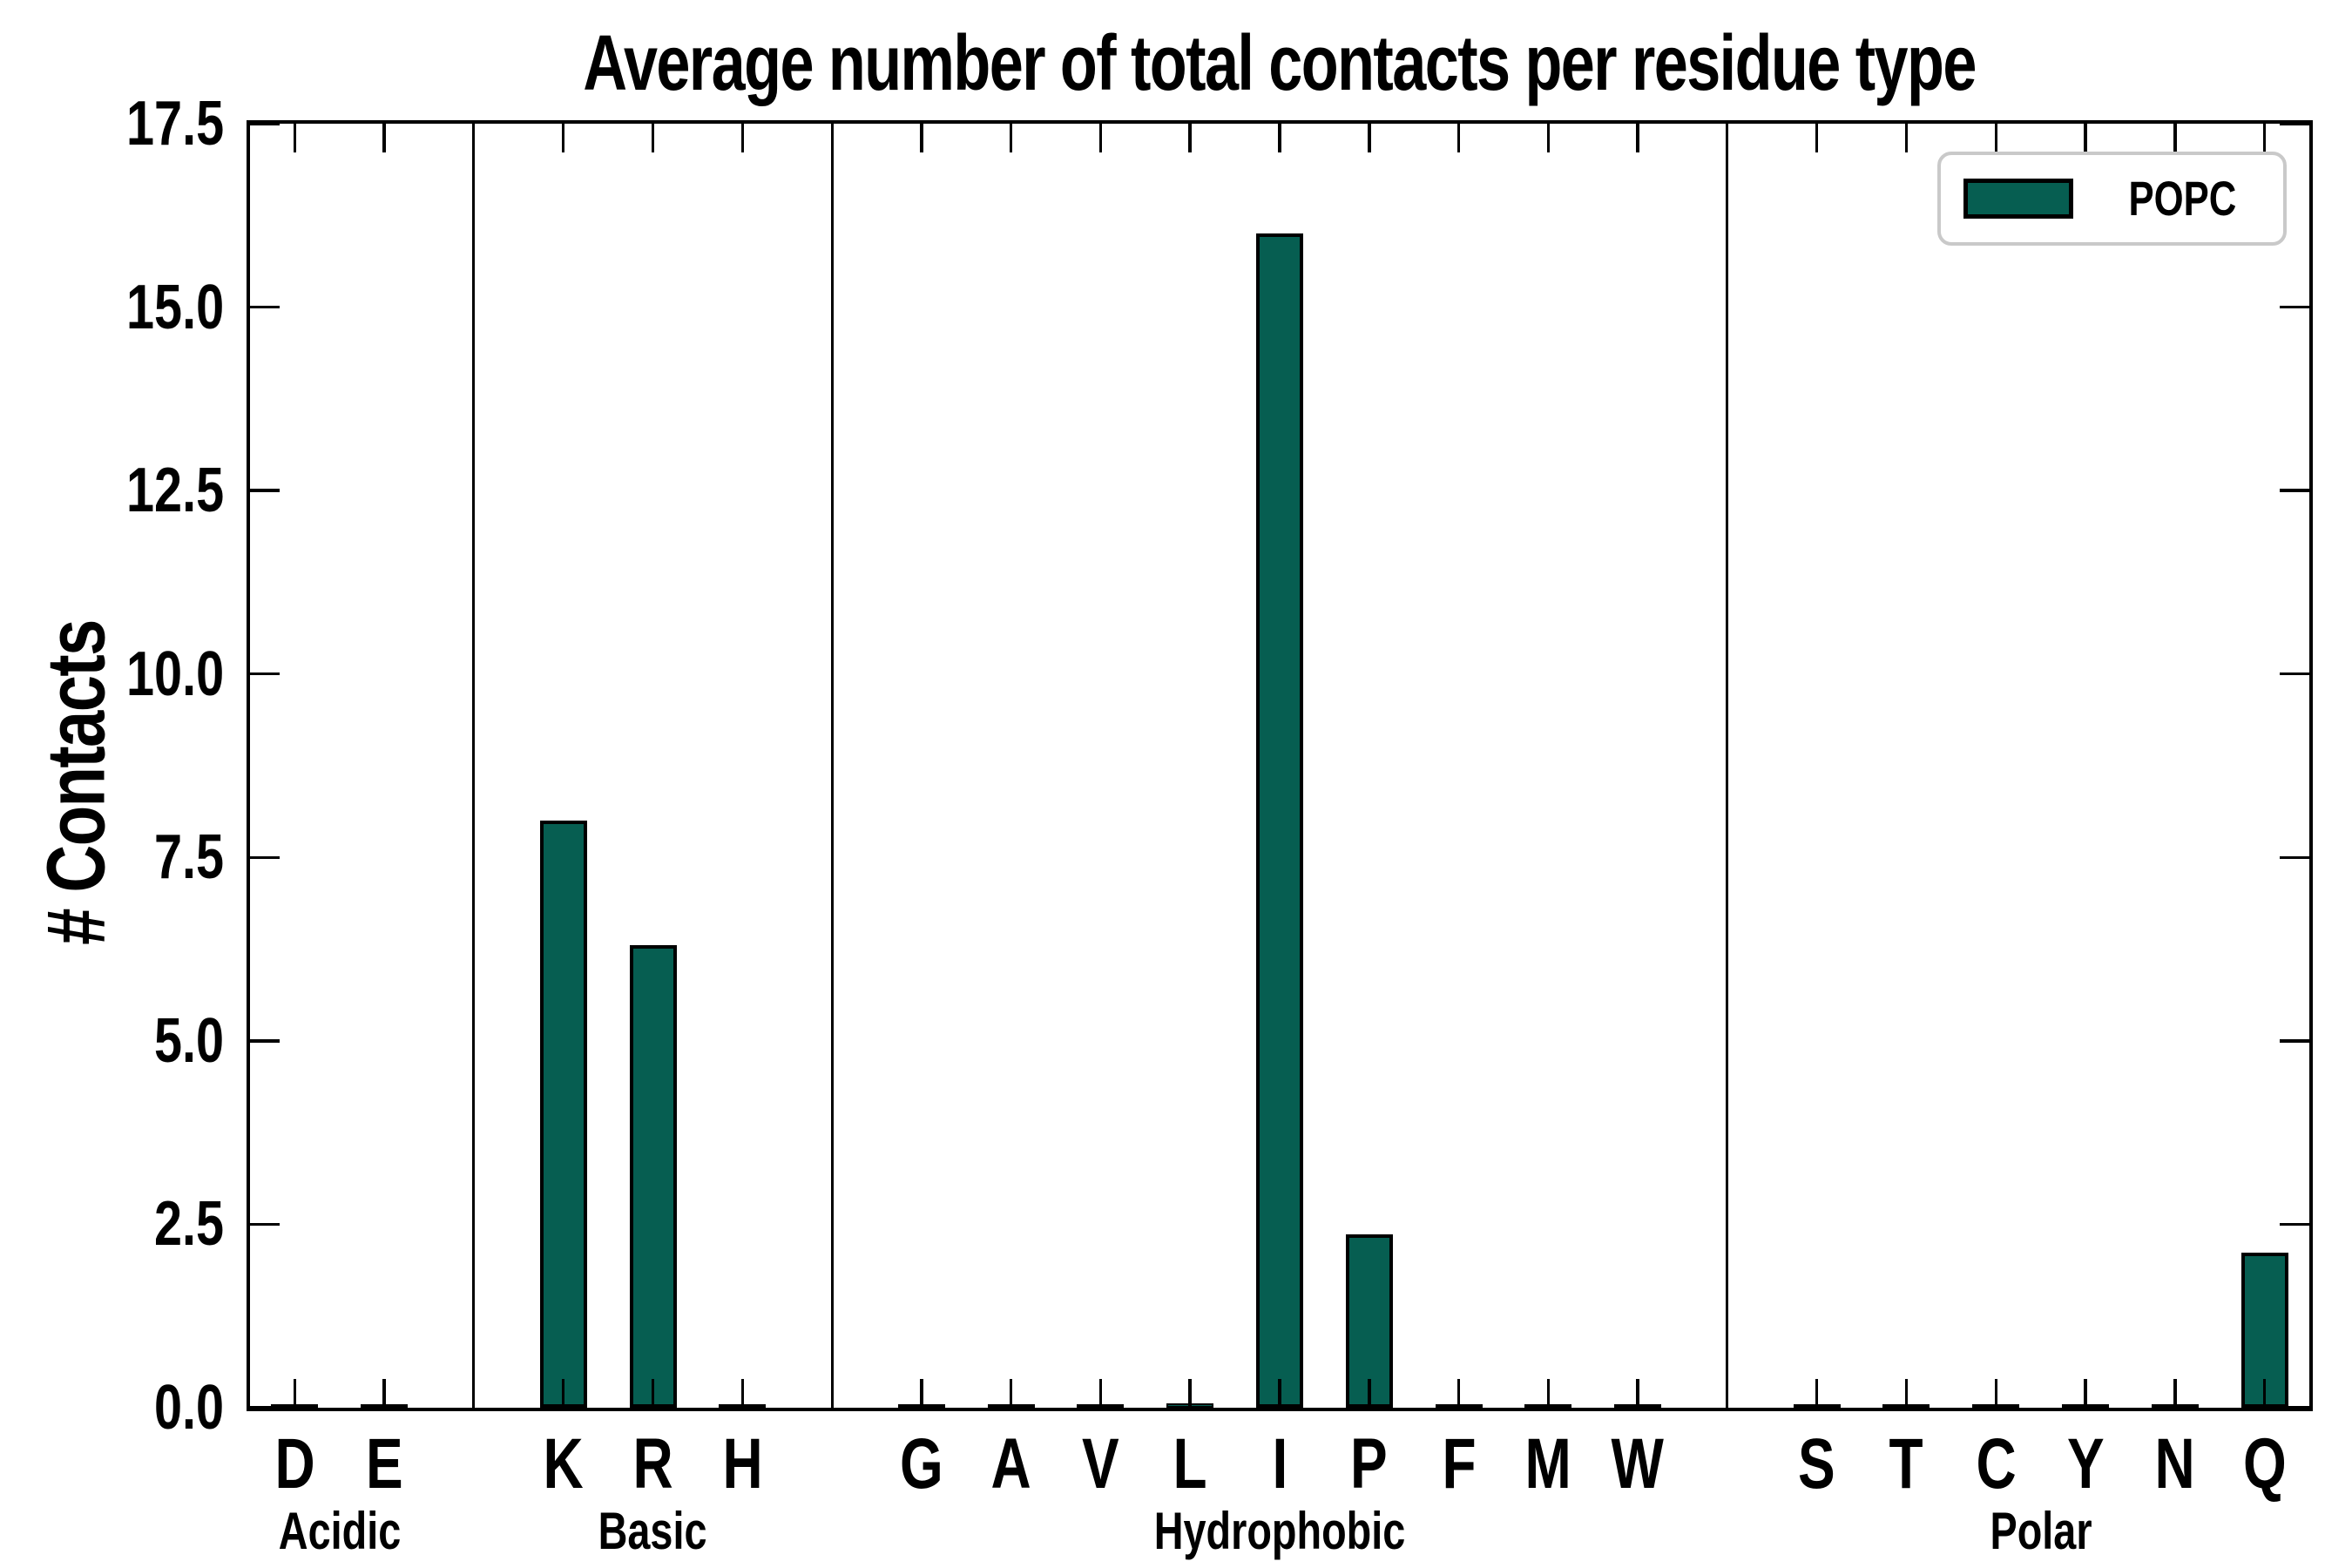 Image resolution: width=2352 pixels, height=1568 pixels. What do you see at coordinates (1369, 1393) in the screenshot?
I see `x-tick-bottom-P` at bounding box center [1369, 1393].